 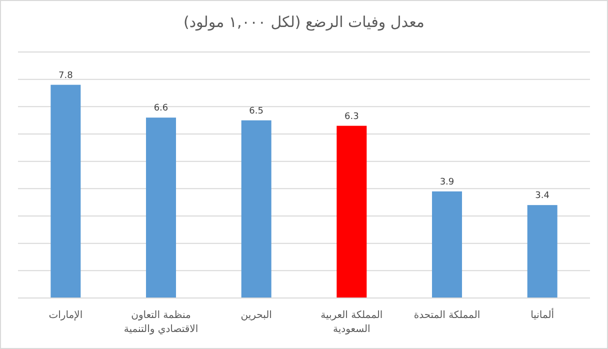 What do you see at coordinates (447, 315) in the screenshot?
I see `x-tick-label: المملكة المتحدة` at bounding box center [447, 315].